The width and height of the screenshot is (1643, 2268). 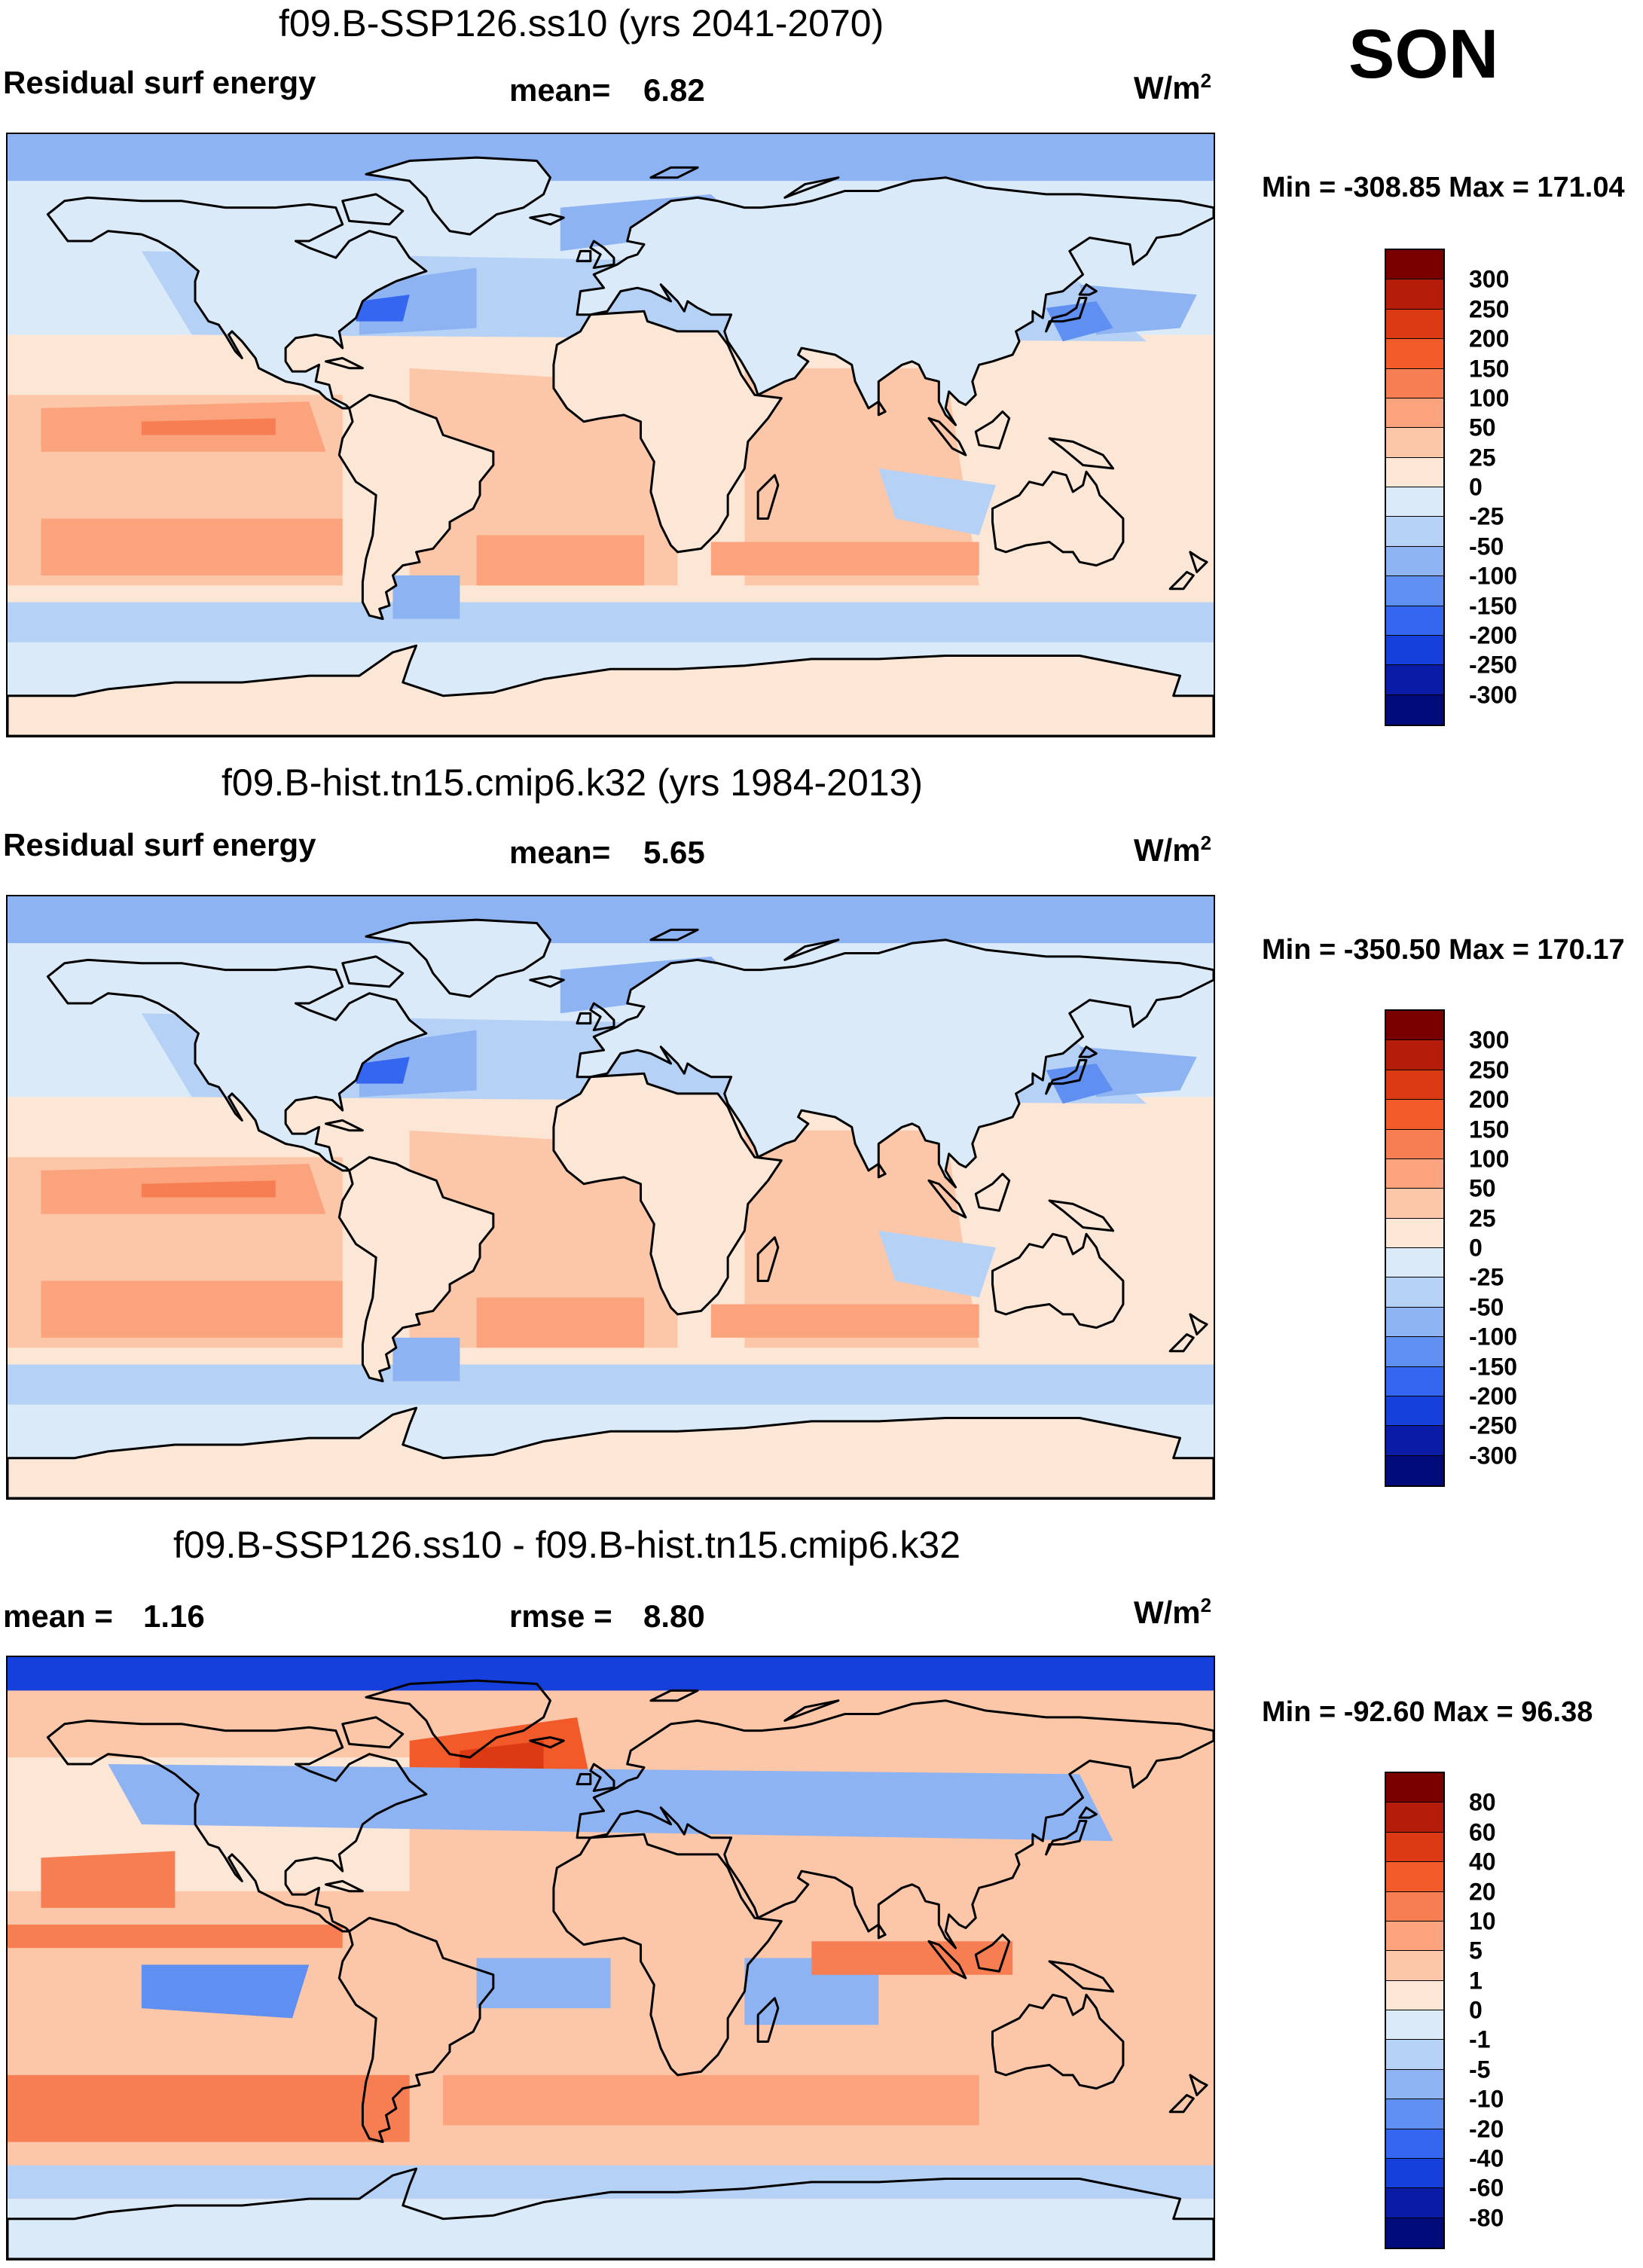 What do you see at coordinates (344, 1886) in the screenshot?
I see `coastline-cuba` at bounding box center [344, 1886].